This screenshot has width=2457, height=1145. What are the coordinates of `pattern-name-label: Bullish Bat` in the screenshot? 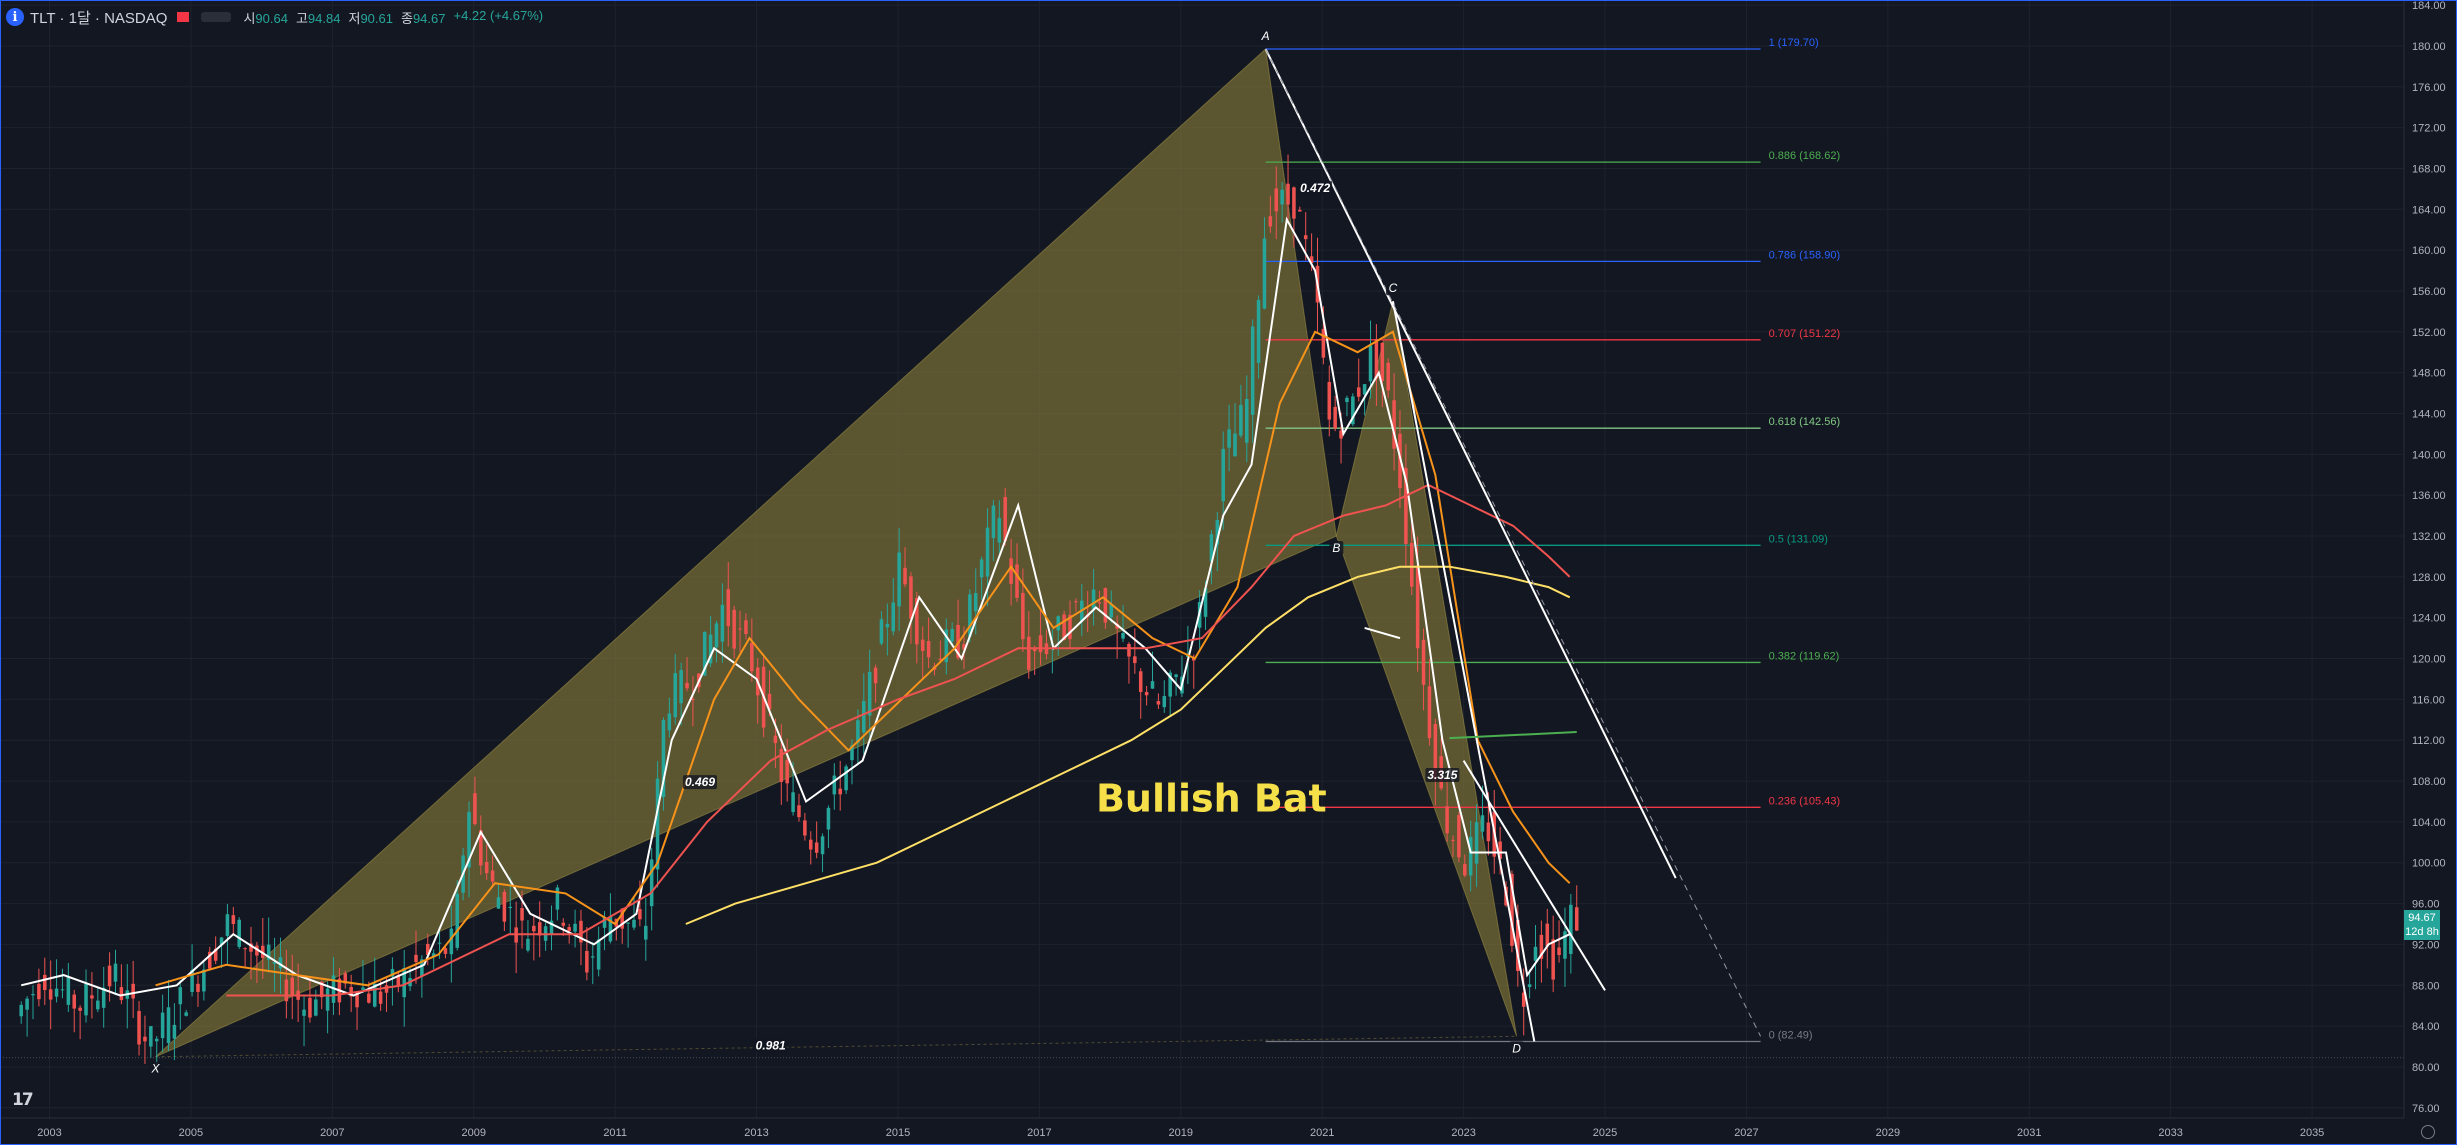 It's located at (1211, 799).